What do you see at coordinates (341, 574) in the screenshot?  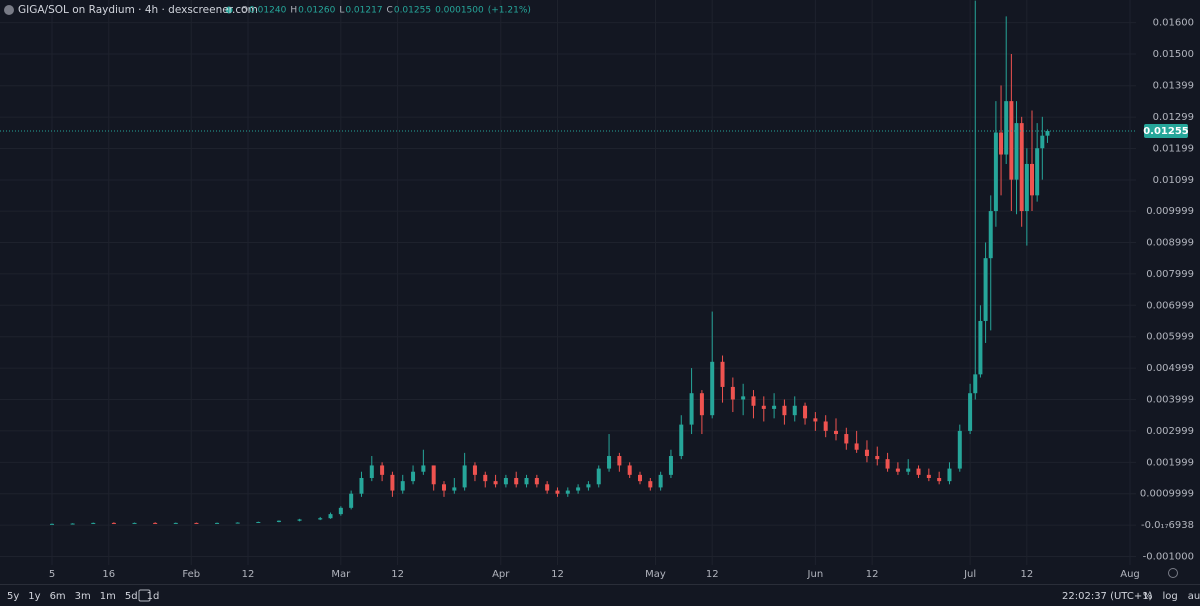 I see `x-tick-label: Mar` at bounding box center [341, 574].